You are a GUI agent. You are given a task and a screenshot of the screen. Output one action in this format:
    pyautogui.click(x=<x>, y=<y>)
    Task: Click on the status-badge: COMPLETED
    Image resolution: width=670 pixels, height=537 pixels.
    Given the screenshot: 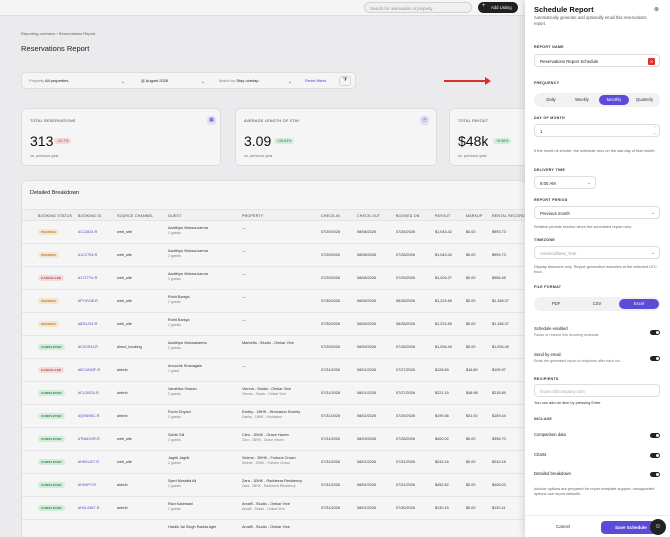 What is the action you would take?
    pyautogui.click(x=51, y=439)
    